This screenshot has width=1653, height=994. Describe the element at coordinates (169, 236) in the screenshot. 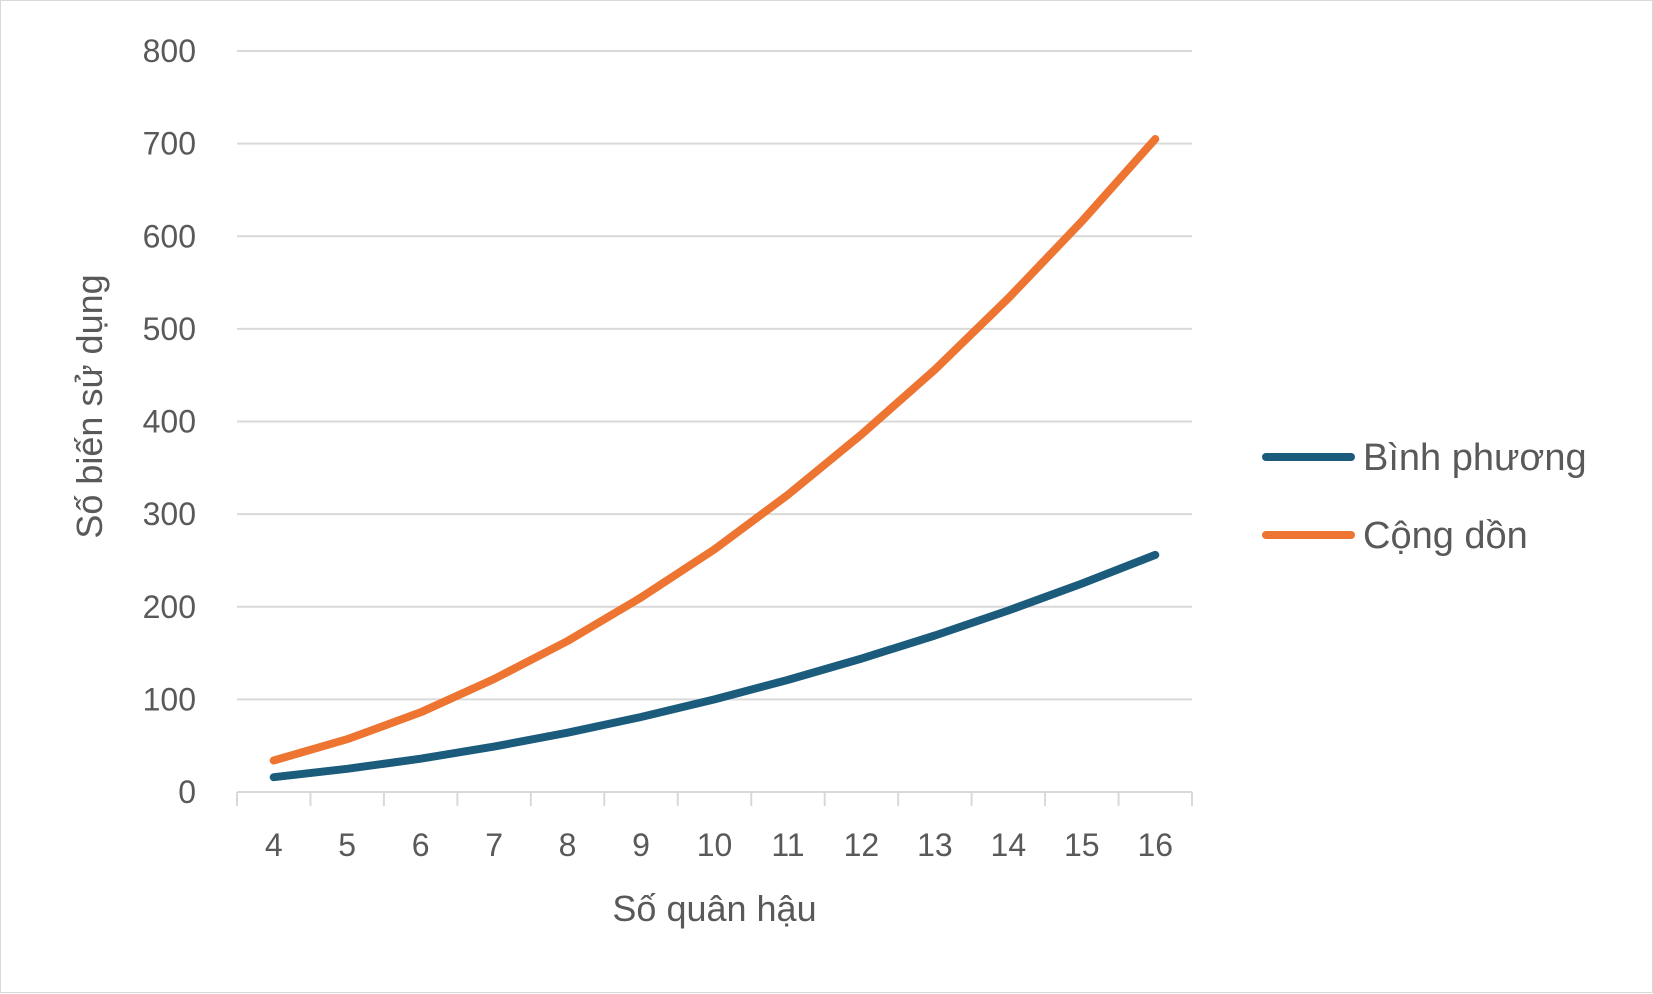

I see `y-tick-label: 600` at that location.